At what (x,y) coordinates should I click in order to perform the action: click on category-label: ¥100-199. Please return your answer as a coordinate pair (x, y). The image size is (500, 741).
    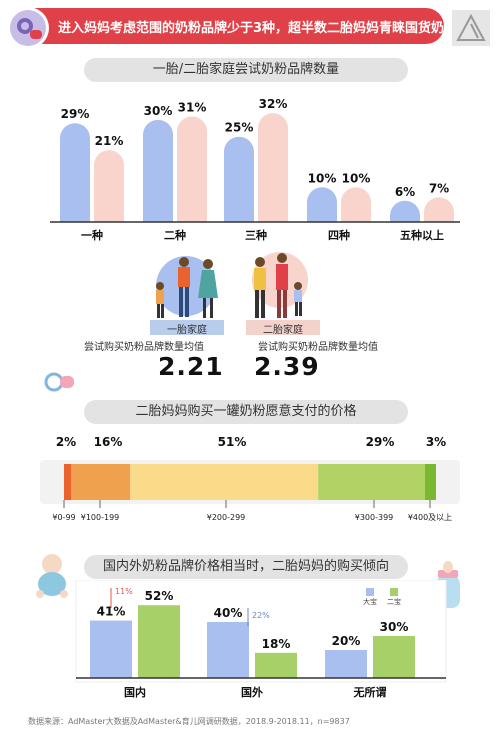
    Looking at the image, I should click on (100, 517).